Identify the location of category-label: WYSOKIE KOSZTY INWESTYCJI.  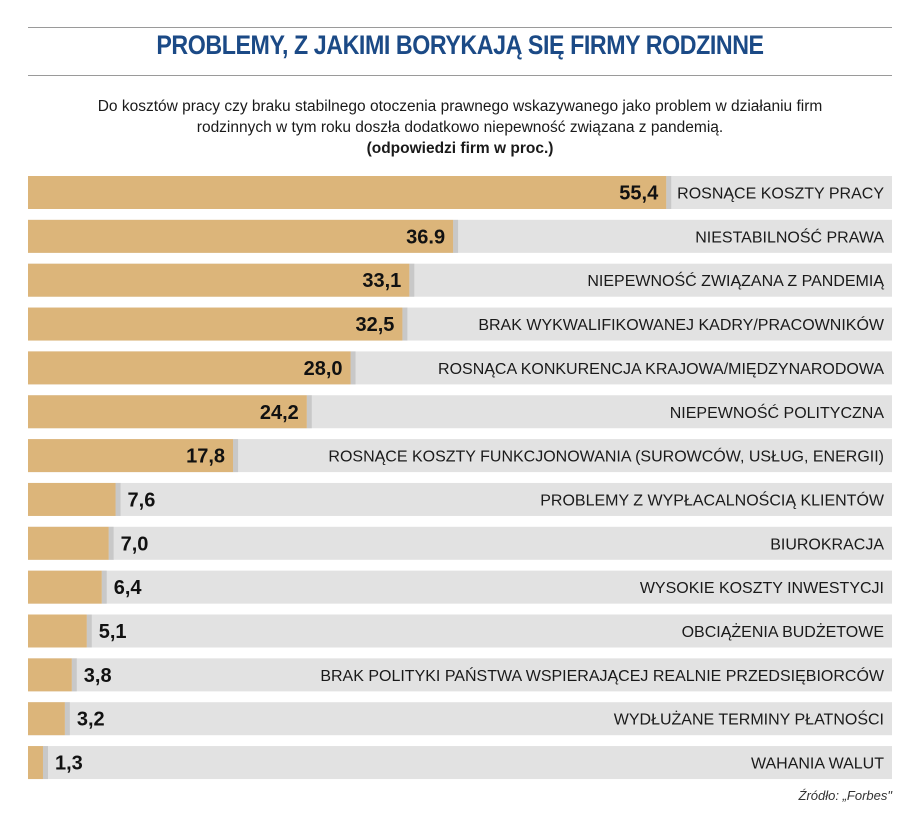
(762, 588).